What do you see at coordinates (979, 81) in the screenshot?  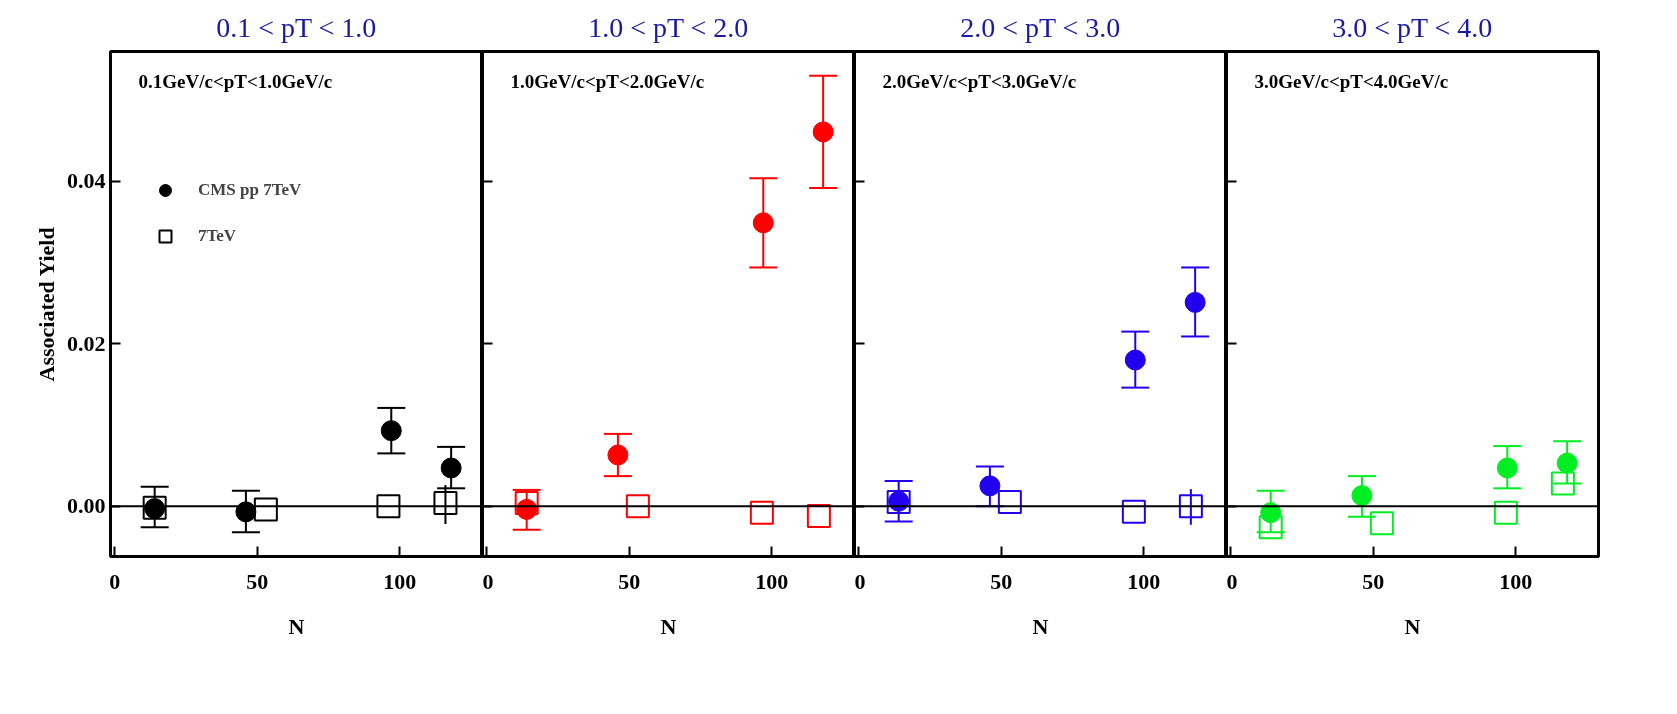 I see `annotation: 2.0GeV/c<pT<3.0GeV/c` at bounding box center [979, 81].